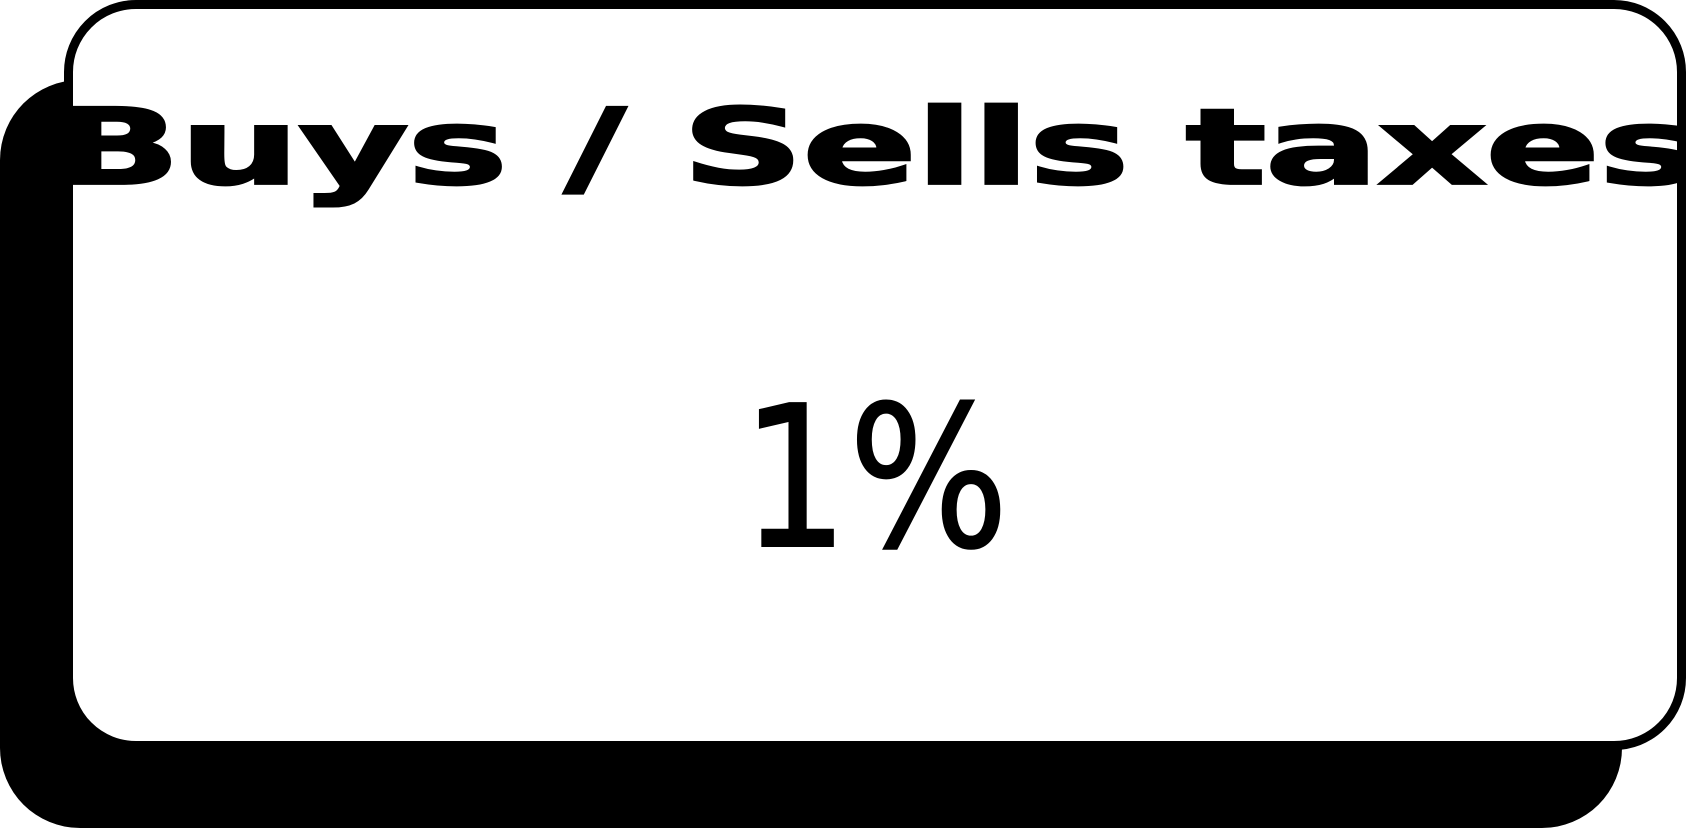  Describe the element at coordinates (874, 479) in the screenshot. I see `tax-percentage-value: 1%` at that location.